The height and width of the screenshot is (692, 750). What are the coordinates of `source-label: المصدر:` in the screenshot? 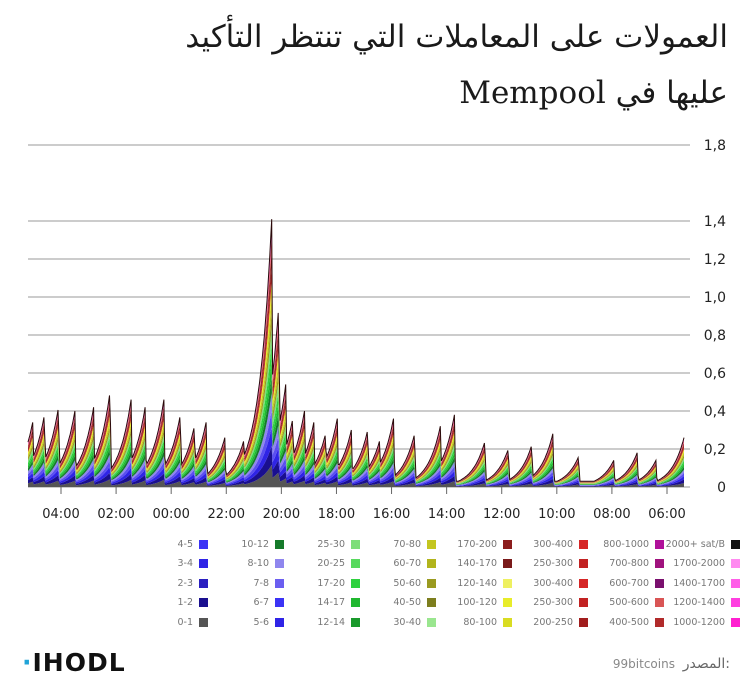 It's located at (706, 664).